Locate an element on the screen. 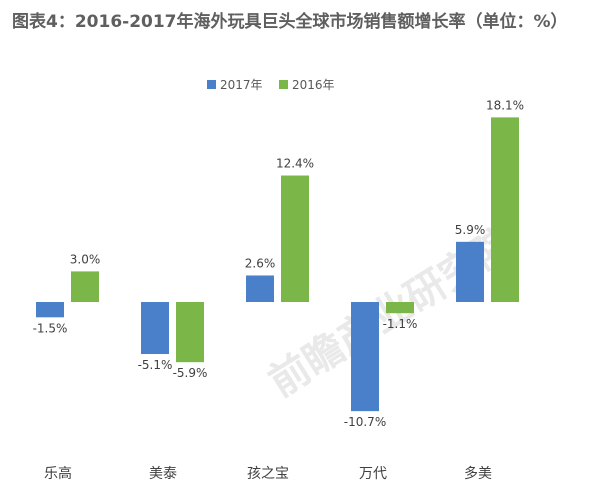 This screenshot has width=600, height=487. category-label-1: 美泰 is located at coordinates (163, 474).